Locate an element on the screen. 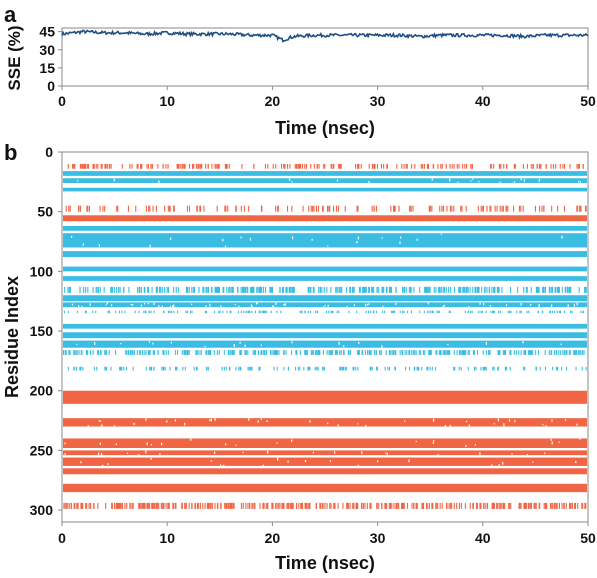  helix-band is located at coordinates (325, 397).